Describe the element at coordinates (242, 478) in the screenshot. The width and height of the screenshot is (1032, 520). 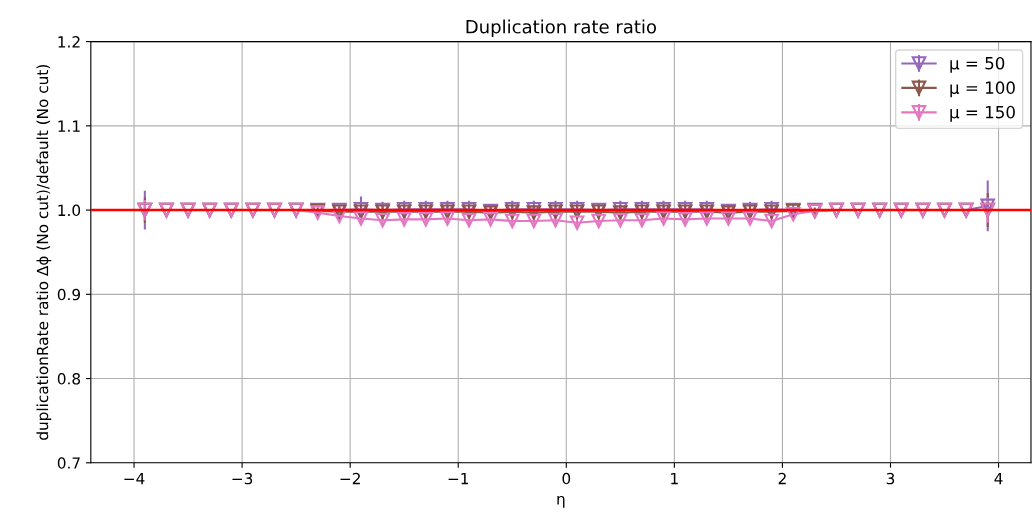
I see `x-tick-label: −3` at that location.